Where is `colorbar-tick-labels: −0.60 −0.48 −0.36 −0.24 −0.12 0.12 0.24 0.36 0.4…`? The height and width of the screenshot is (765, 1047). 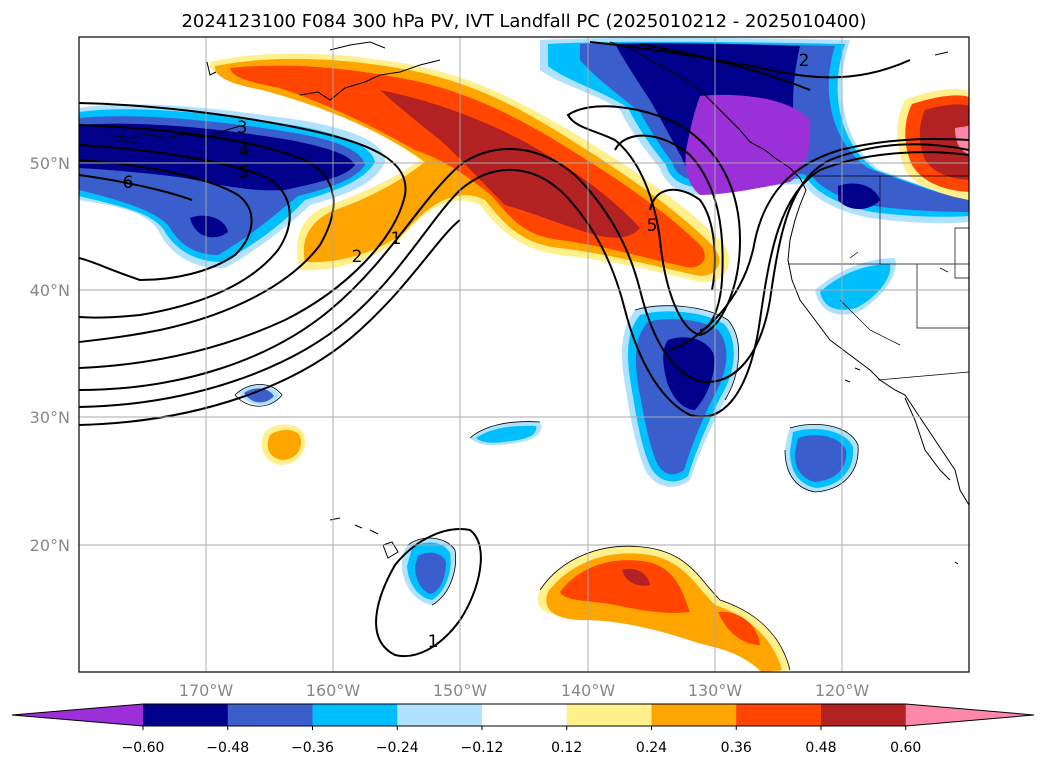
colorbar-tick-labels: −0.60 −0.48 −0.36 −0.24 −0.12 0.12 0.24 0.36 0.4… is located at coordinates (521, 741).